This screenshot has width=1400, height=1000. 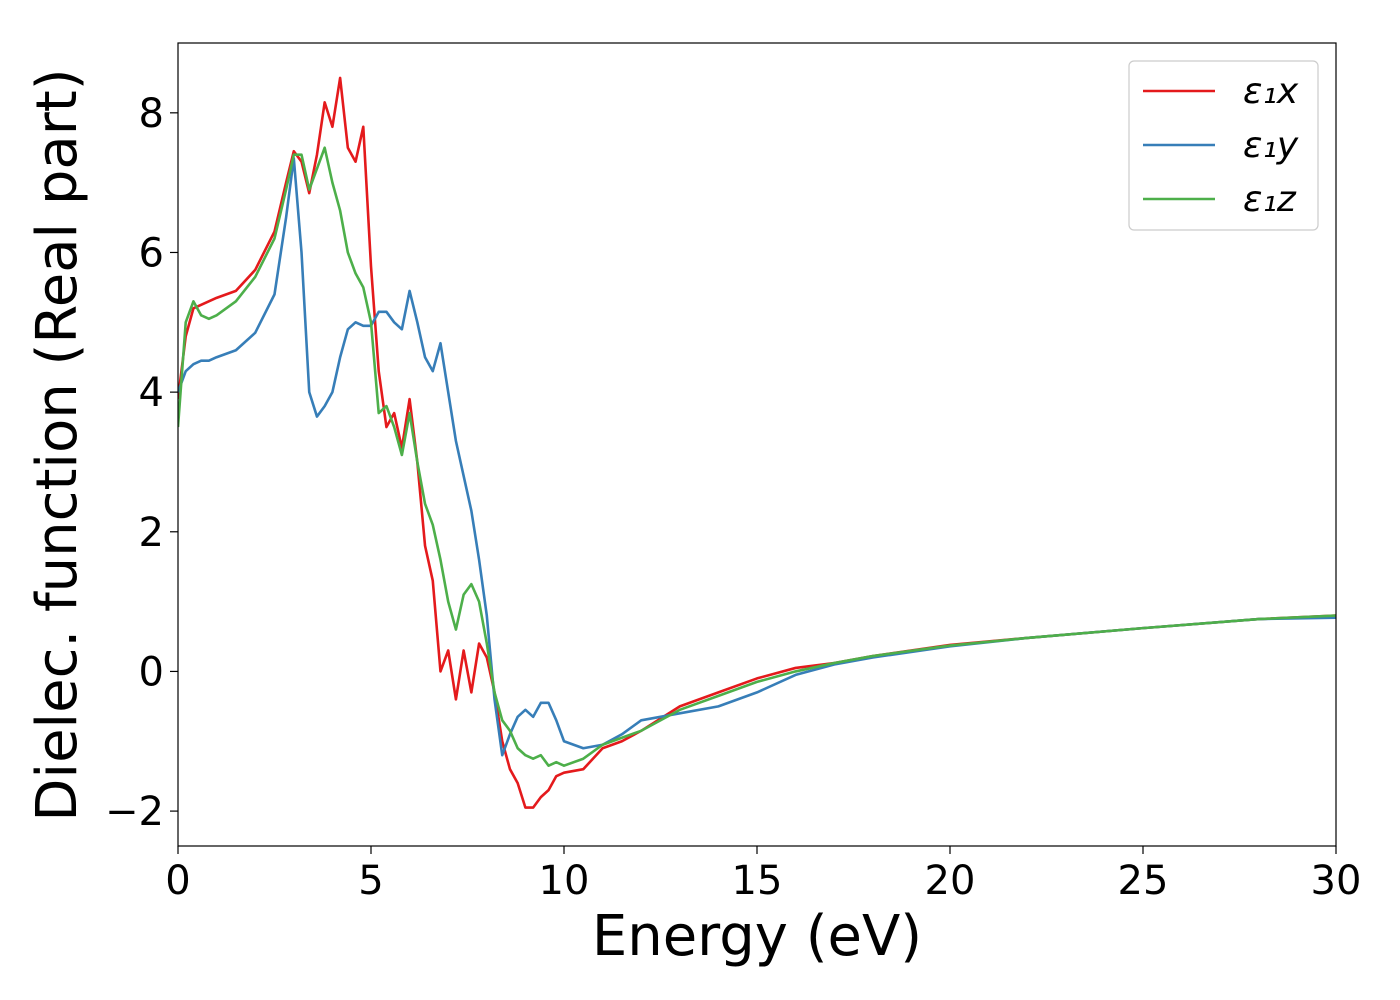 What do you see at coordinates (151, 253) in the screenshot?
I see `y-tick-label: 6` at bounding box center [151, 253].